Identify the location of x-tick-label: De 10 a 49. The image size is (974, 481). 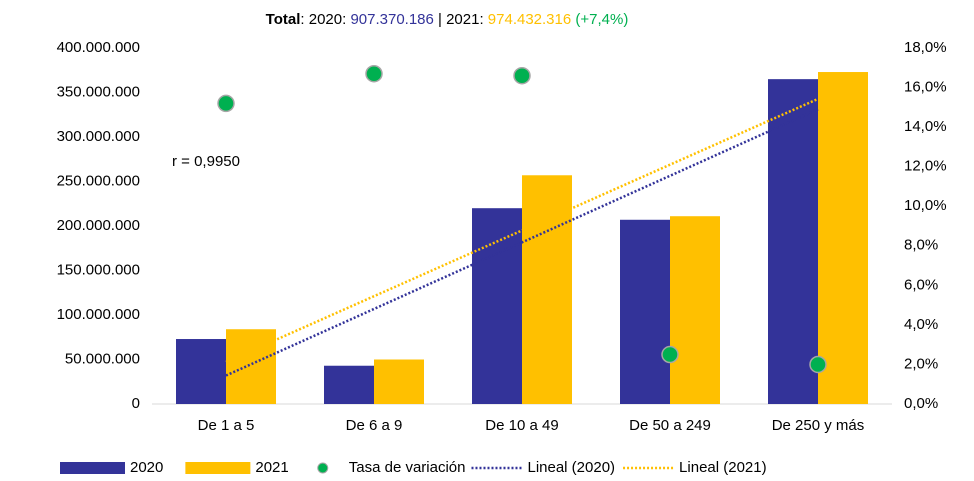
(521, 425).